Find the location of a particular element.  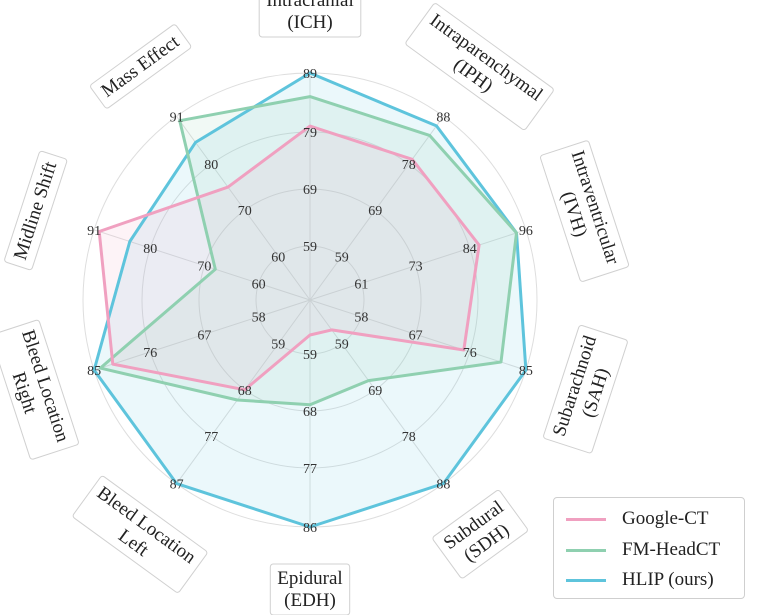

axis-label-9: Mass Effect is located at coordinates (141, 66).